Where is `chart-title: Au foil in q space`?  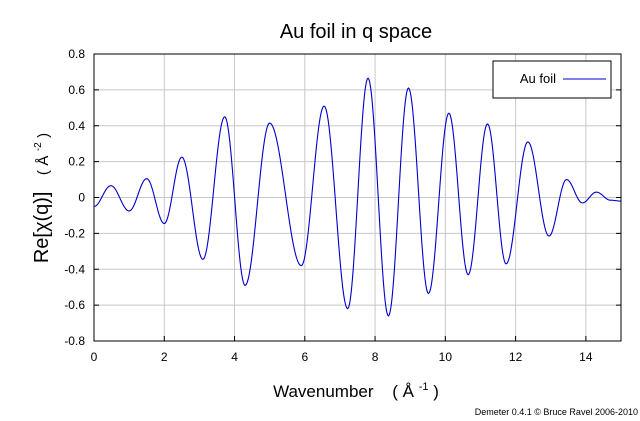
chart-title: Au foil in q space is located at coordinates (356, 32).